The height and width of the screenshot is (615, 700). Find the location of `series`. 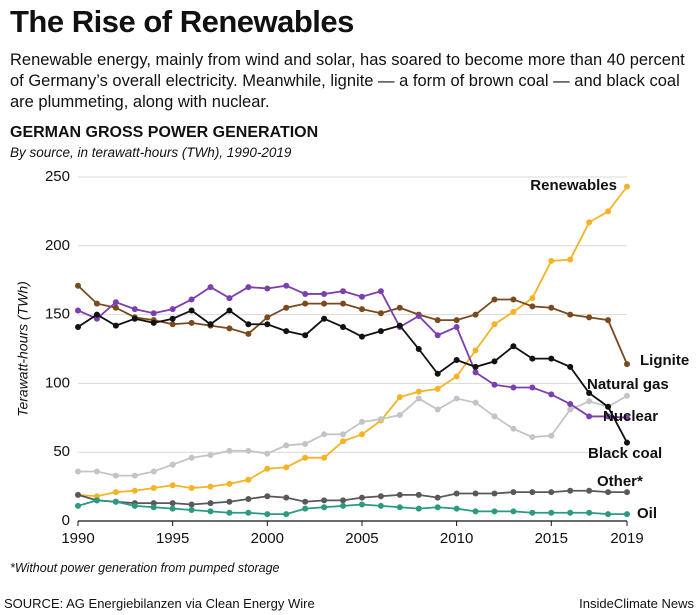

series is located at coordinates (352, 435).